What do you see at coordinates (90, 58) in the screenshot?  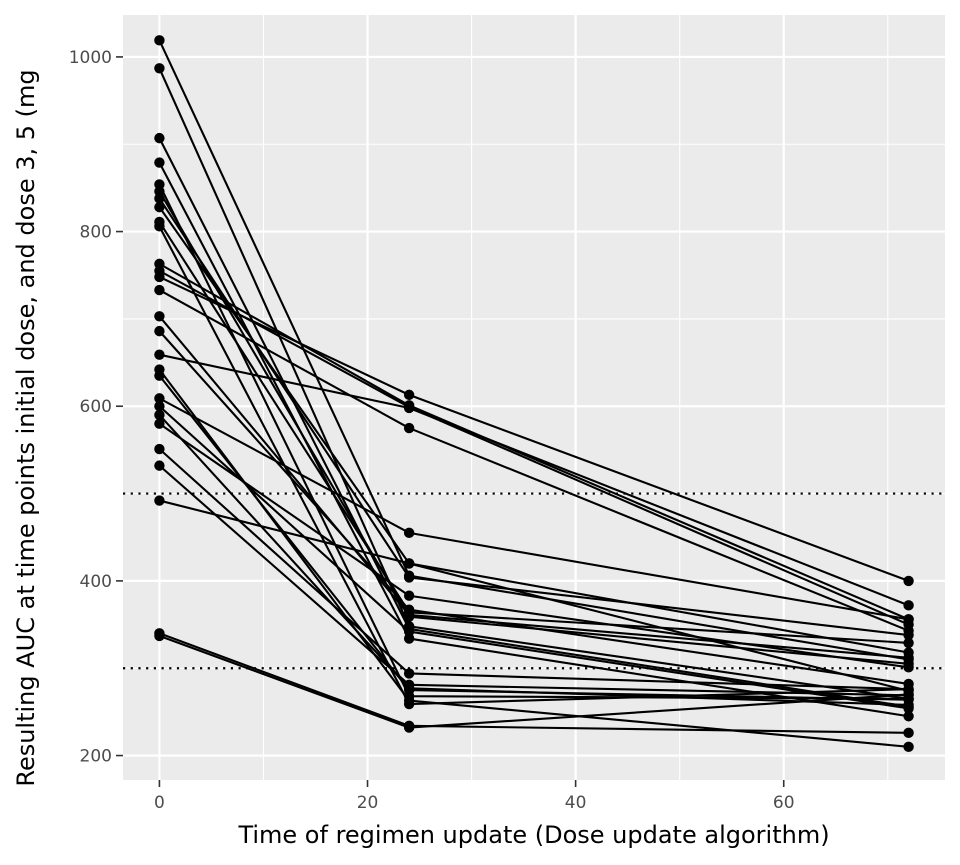 I see `y-tick-label: 1000` at bounding box center [90, 58].